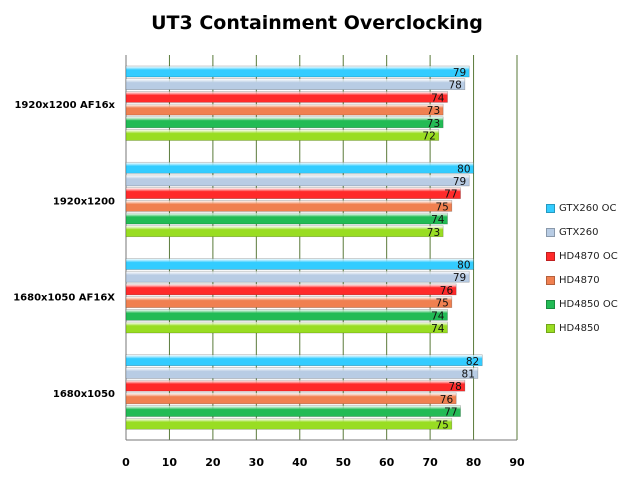  Describe the element at coordinates (387, 462) in the screenshot. I see `x-tick-label: 60` at that location.